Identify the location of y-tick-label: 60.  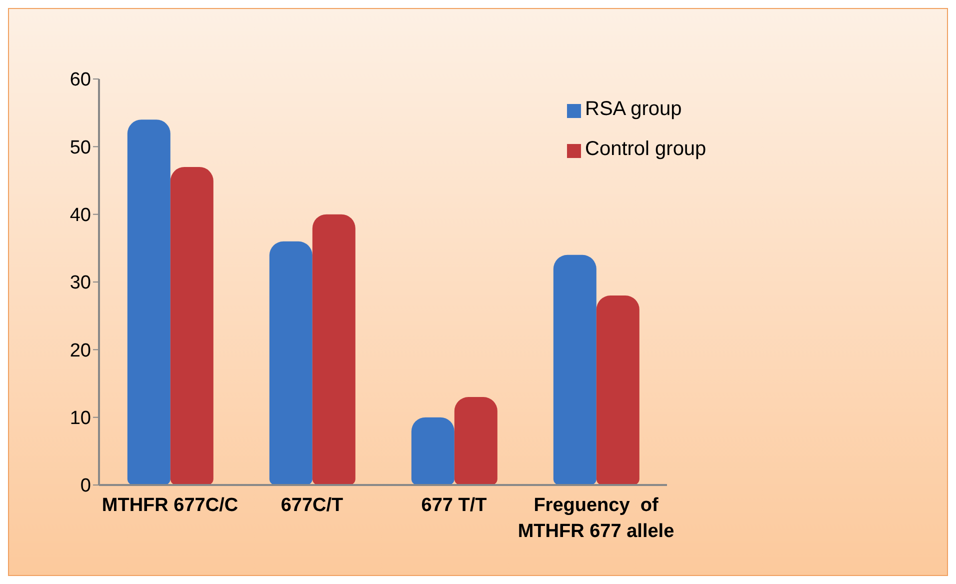
(80, 80).